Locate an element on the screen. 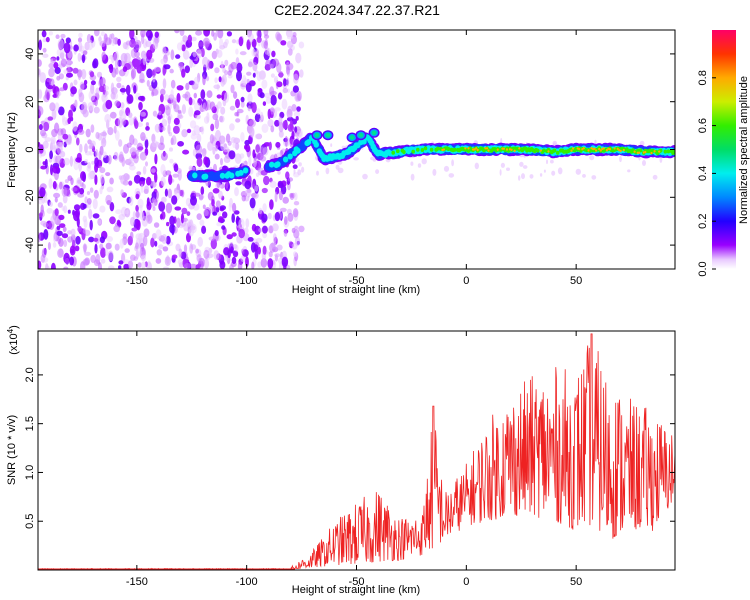 The image size is (750, 600). y-tick-label: 2.0 is located at coordinates (30, 374).